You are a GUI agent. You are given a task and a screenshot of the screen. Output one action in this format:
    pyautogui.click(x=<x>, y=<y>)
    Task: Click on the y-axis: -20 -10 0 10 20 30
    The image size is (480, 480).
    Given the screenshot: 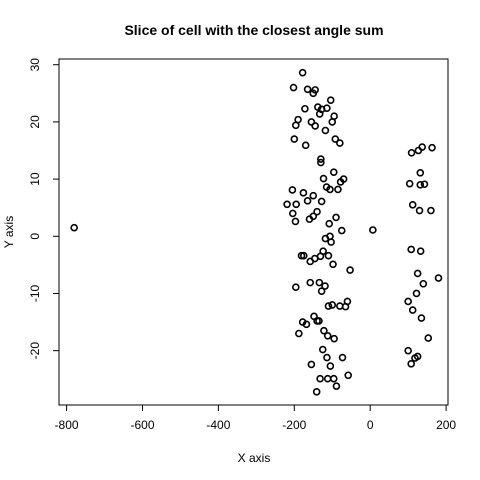 What is the action you would take?
    pyautogui.click(x=43, y=209)
    